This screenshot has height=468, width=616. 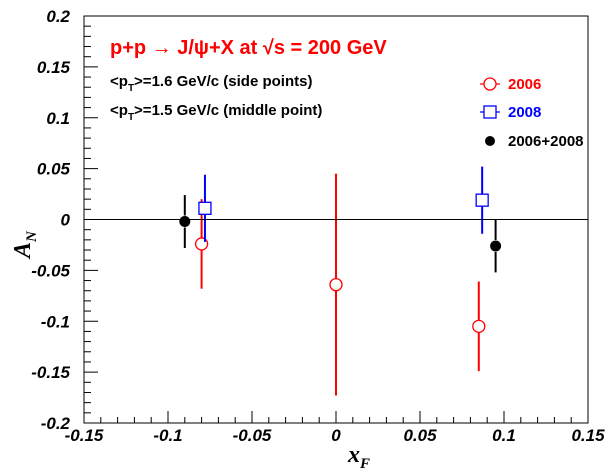 I want to click on x-tick-label: 0.1, so click(x=504, y=435).